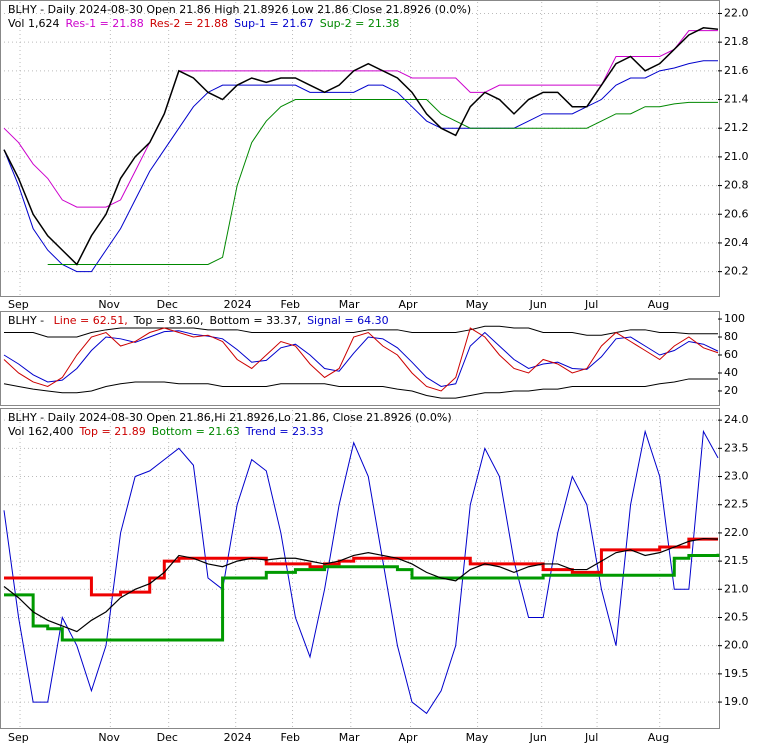 This screenshot has width=780, height=745. I want to click on y-tick-label: 20.2, so click(736, 271).